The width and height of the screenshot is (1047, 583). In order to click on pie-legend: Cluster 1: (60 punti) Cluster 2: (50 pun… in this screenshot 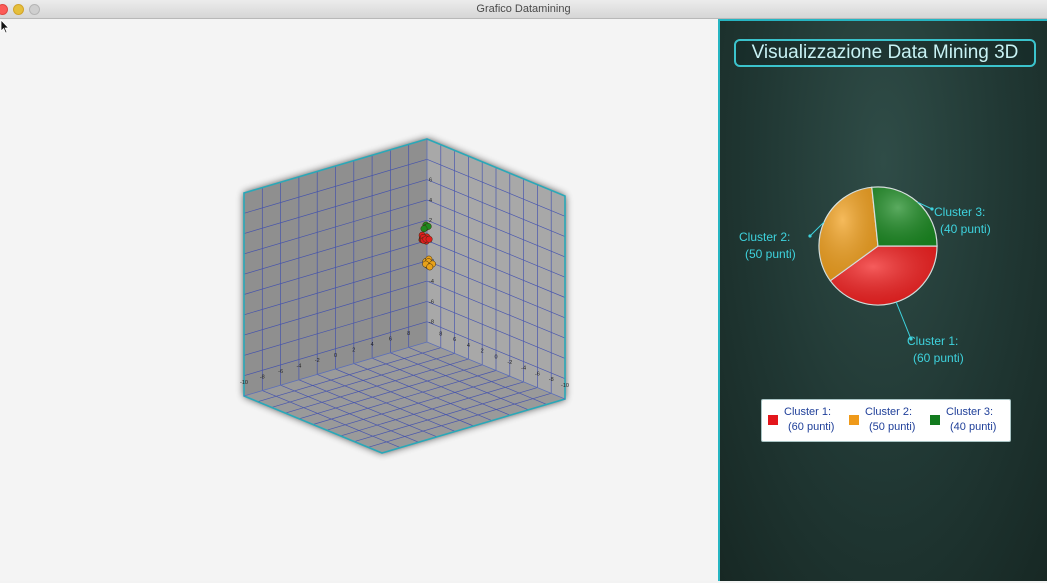, I will do `click(886, 420)`.